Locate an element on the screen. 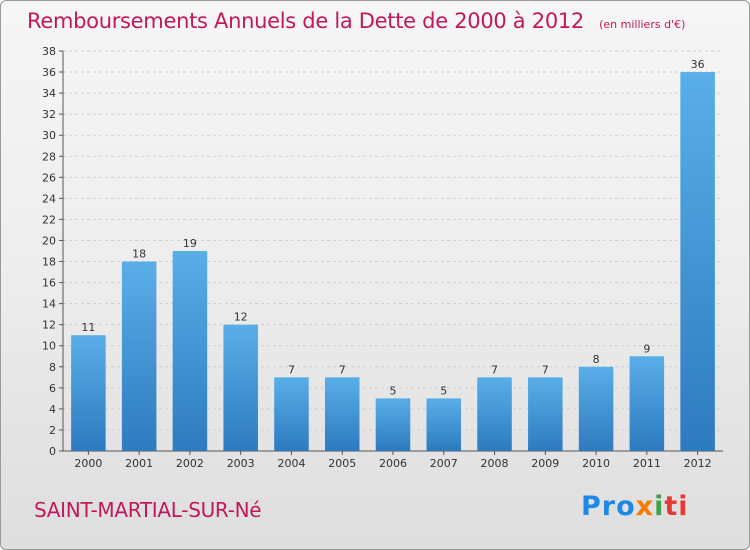  commune-name: SAINT-MARTIAL-SUR-Né is located at coordinates (148, 510).